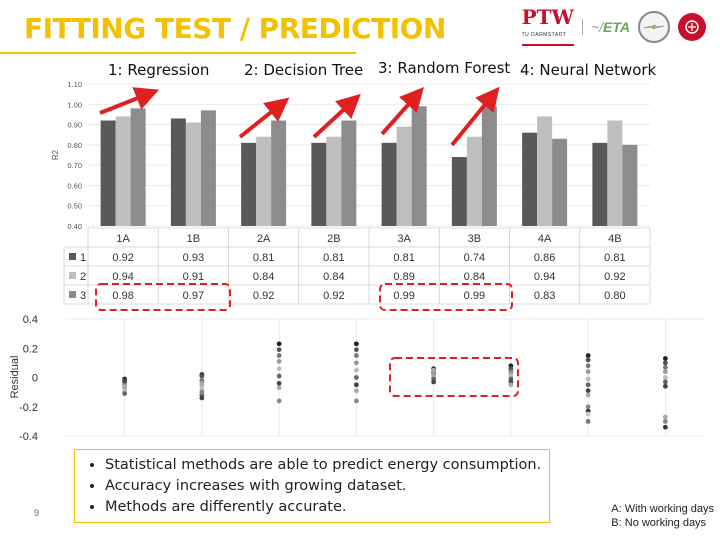 This screenshot has width=720, height=542. What do you see at coordinates (605, 27) in the screenshot?
I see `eta-logo: ~/ETA` at bounding box center [605, 27].